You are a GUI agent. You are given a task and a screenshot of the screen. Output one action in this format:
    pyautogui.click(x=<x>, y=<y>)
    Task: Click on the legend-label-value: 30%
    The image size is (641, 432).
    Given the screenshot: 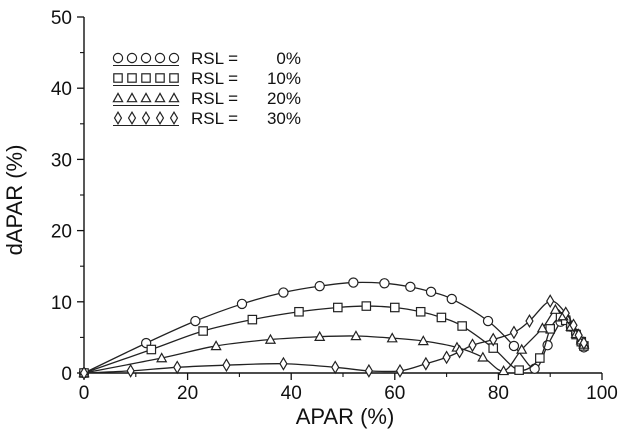 What is the action you would take?
    pyautogui.click(x=284, y=118)
    